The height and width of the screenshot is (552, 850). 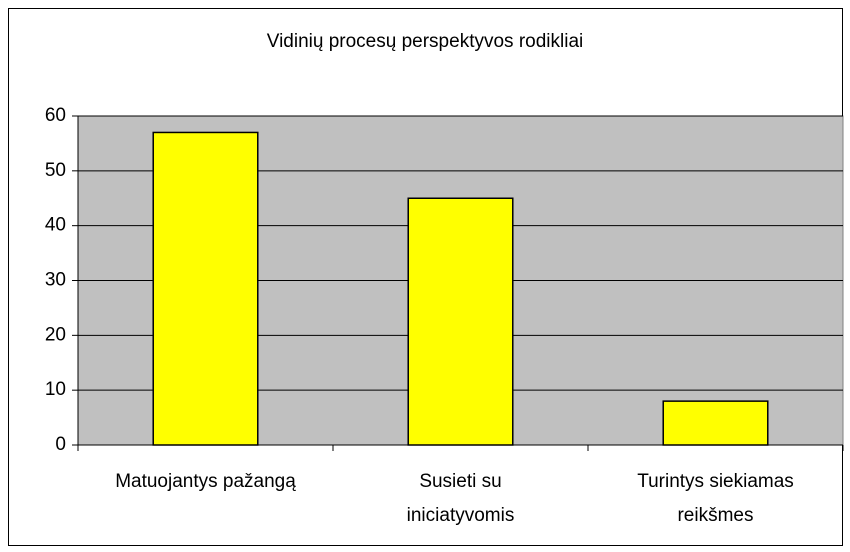 What do you see at coordinates (55, 170) in the screenshot?
I see `y-tick-label: 50` at bounding box center [55, 170].